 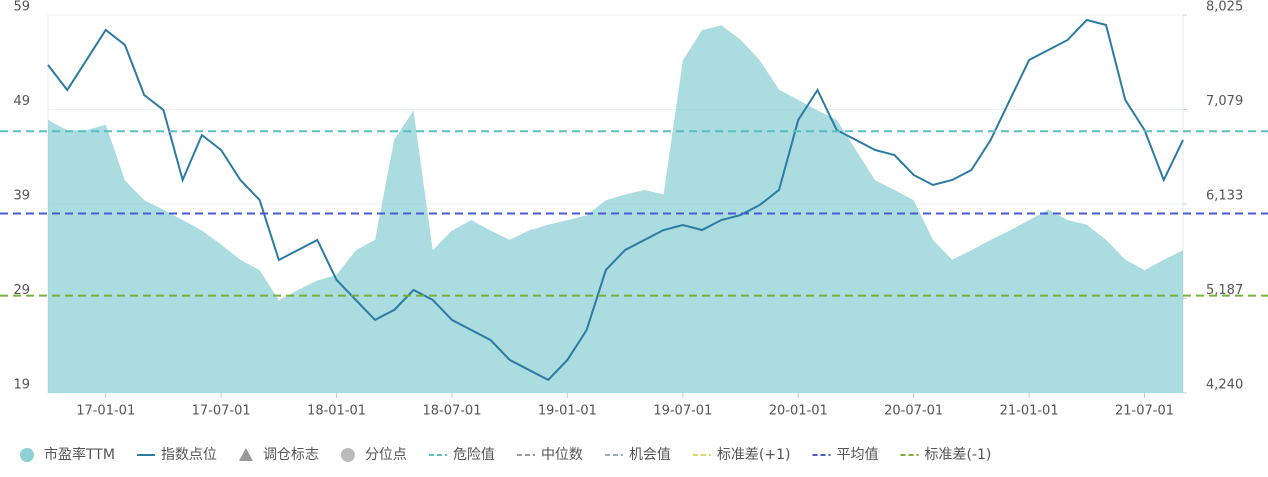 I want to click on x-tick-label: 17-07-01, so click(x=221, y=411).